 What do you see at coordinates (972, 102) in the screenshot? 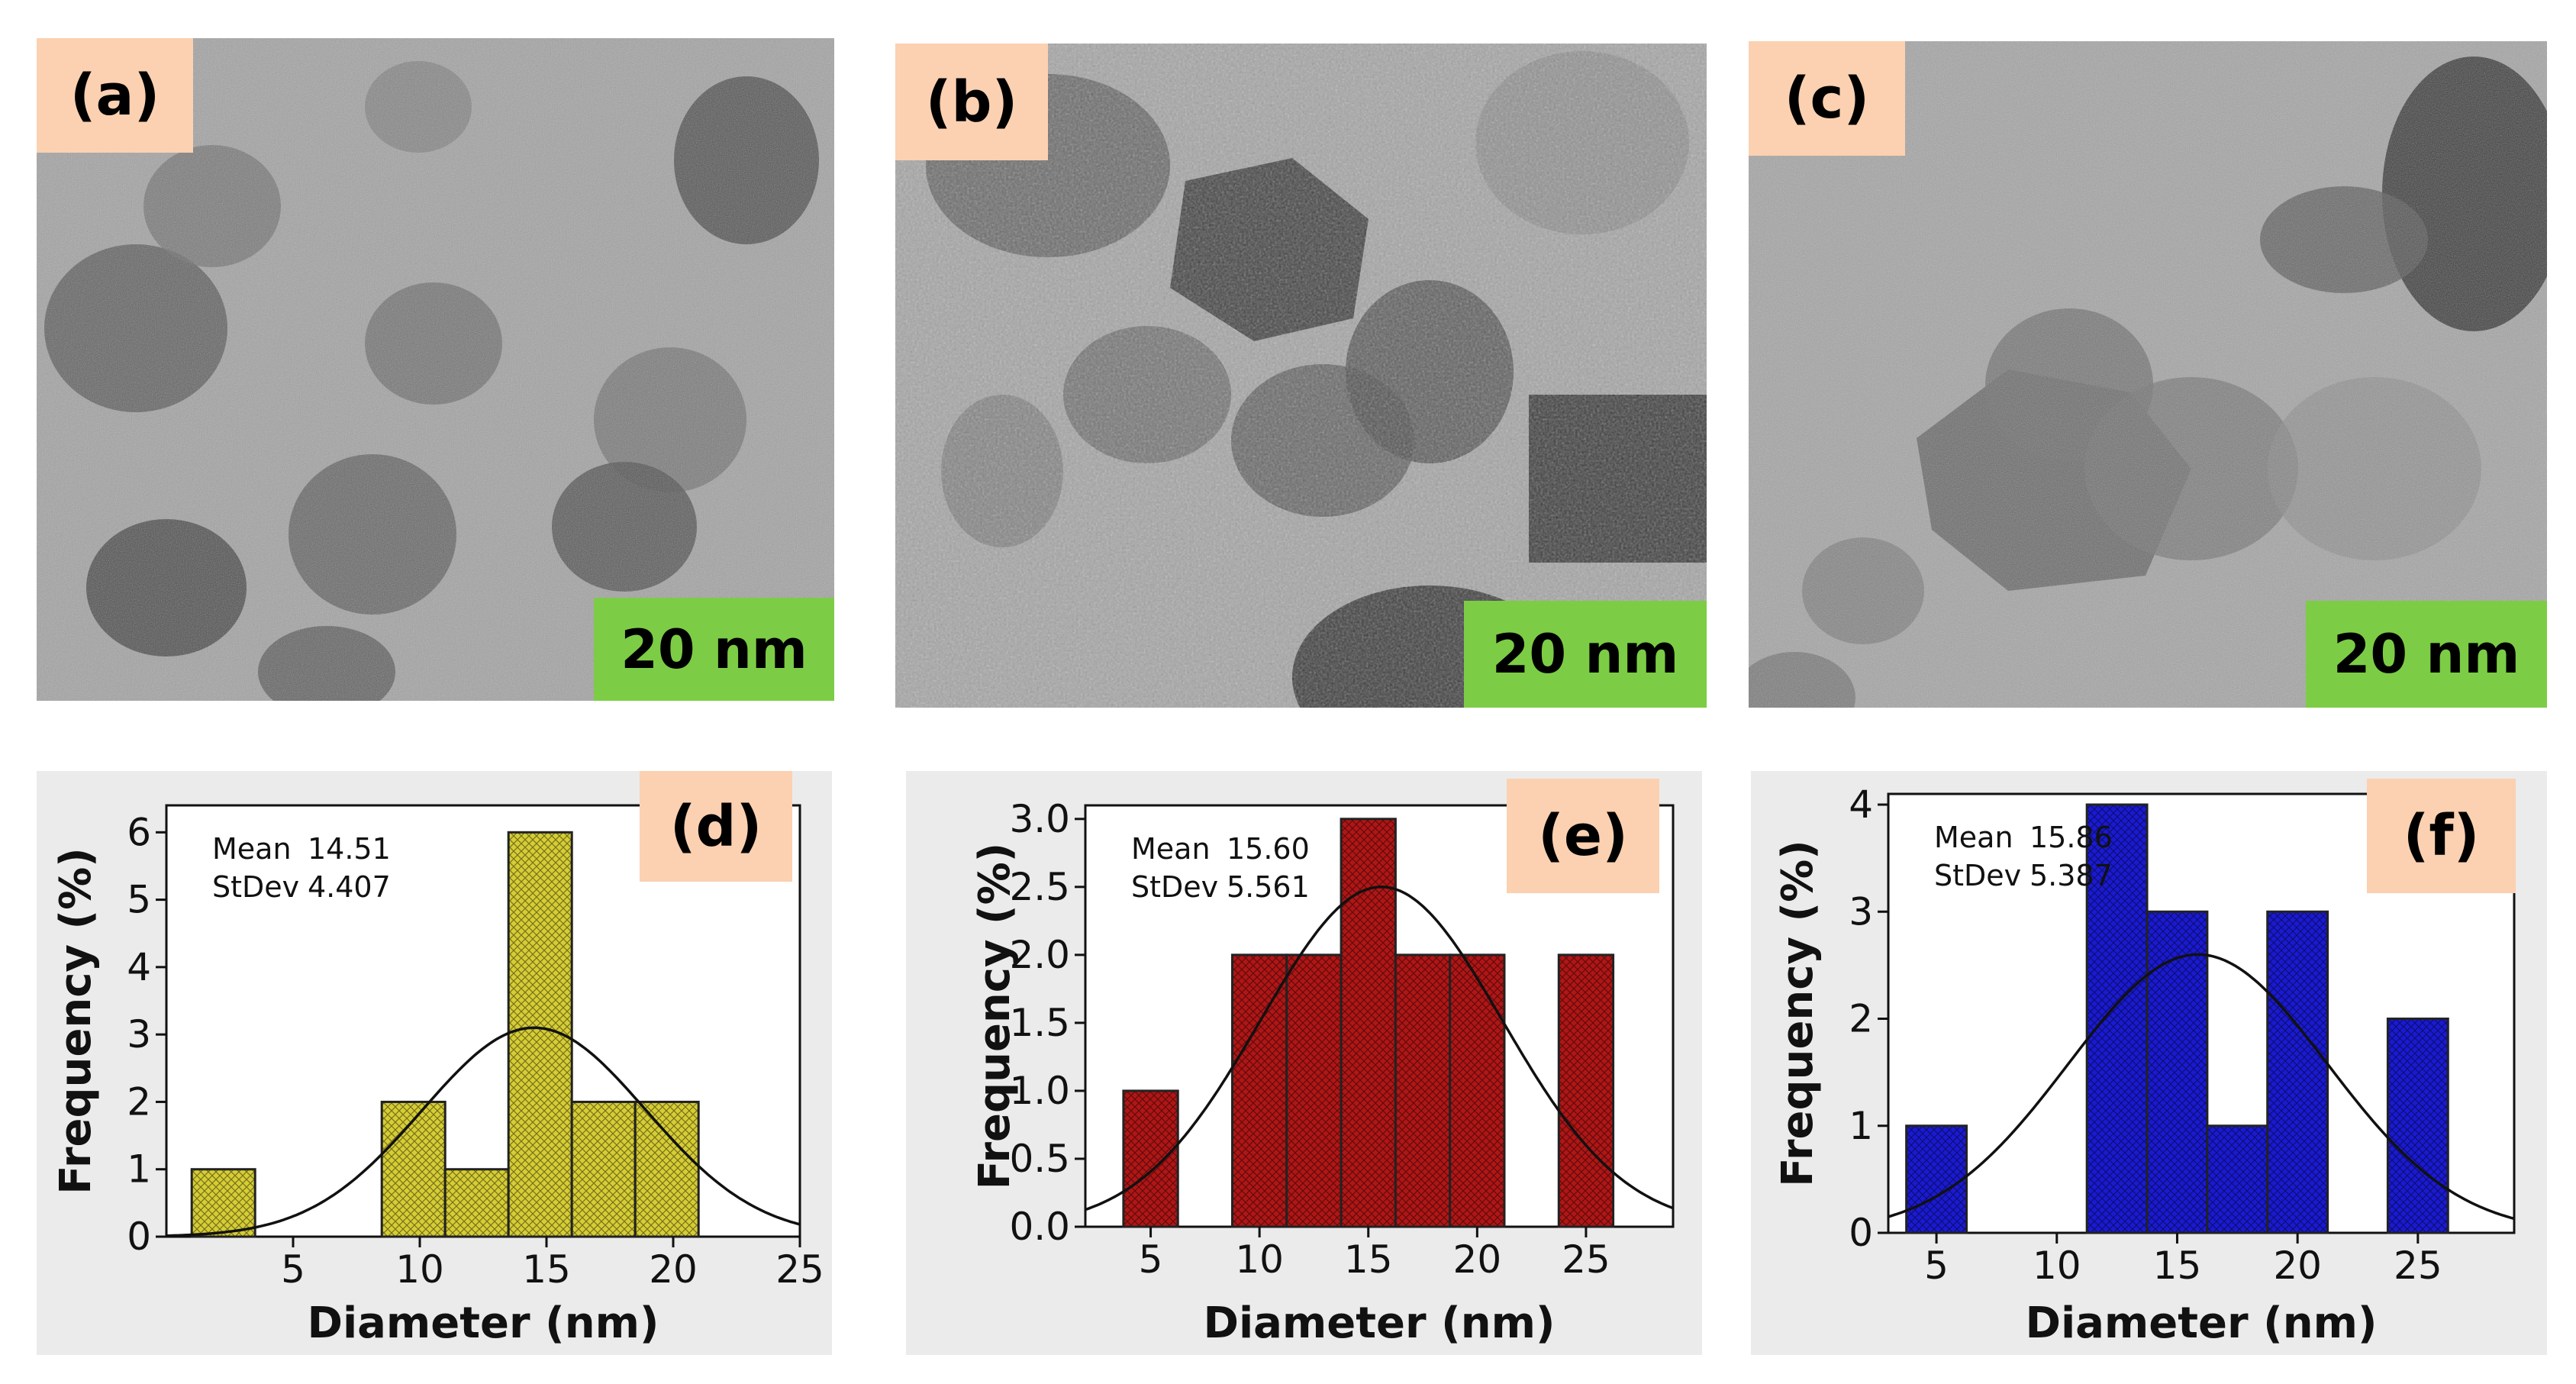
I see `panel-label-b: (b)` at bounding box center [972, 102].